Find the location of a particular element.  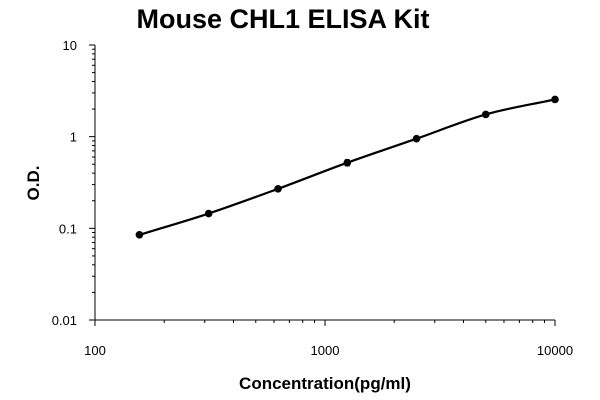

x-axis-label: Concentration(pg/ml) is located at coordinates (325, 383).